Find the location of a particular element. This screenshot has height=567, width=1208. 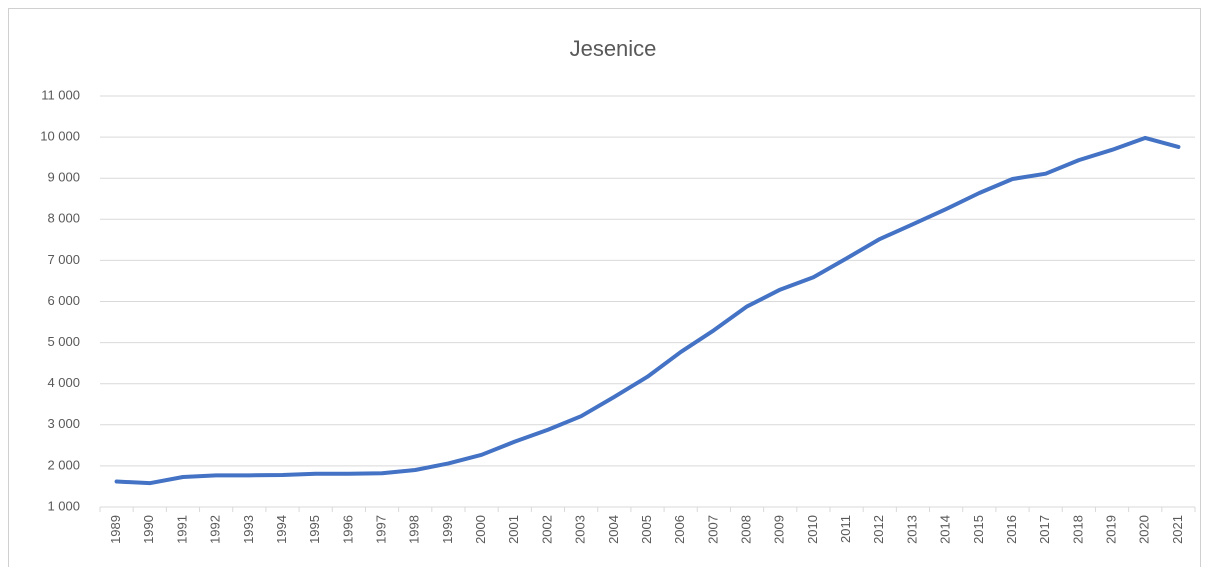

x-tick-label: 2004 is located at coordinates (613, 529).